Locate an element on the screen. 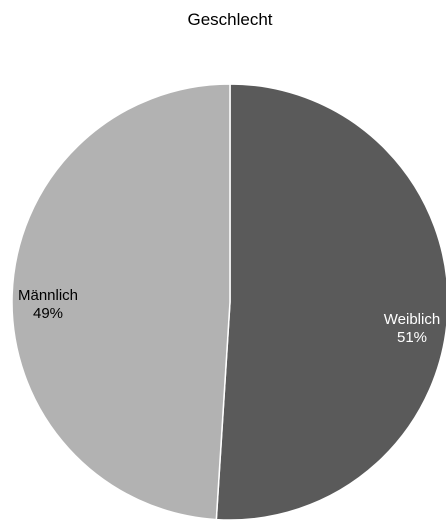  slice-value-weiblich: 51% is located at coordinates (412, 337).